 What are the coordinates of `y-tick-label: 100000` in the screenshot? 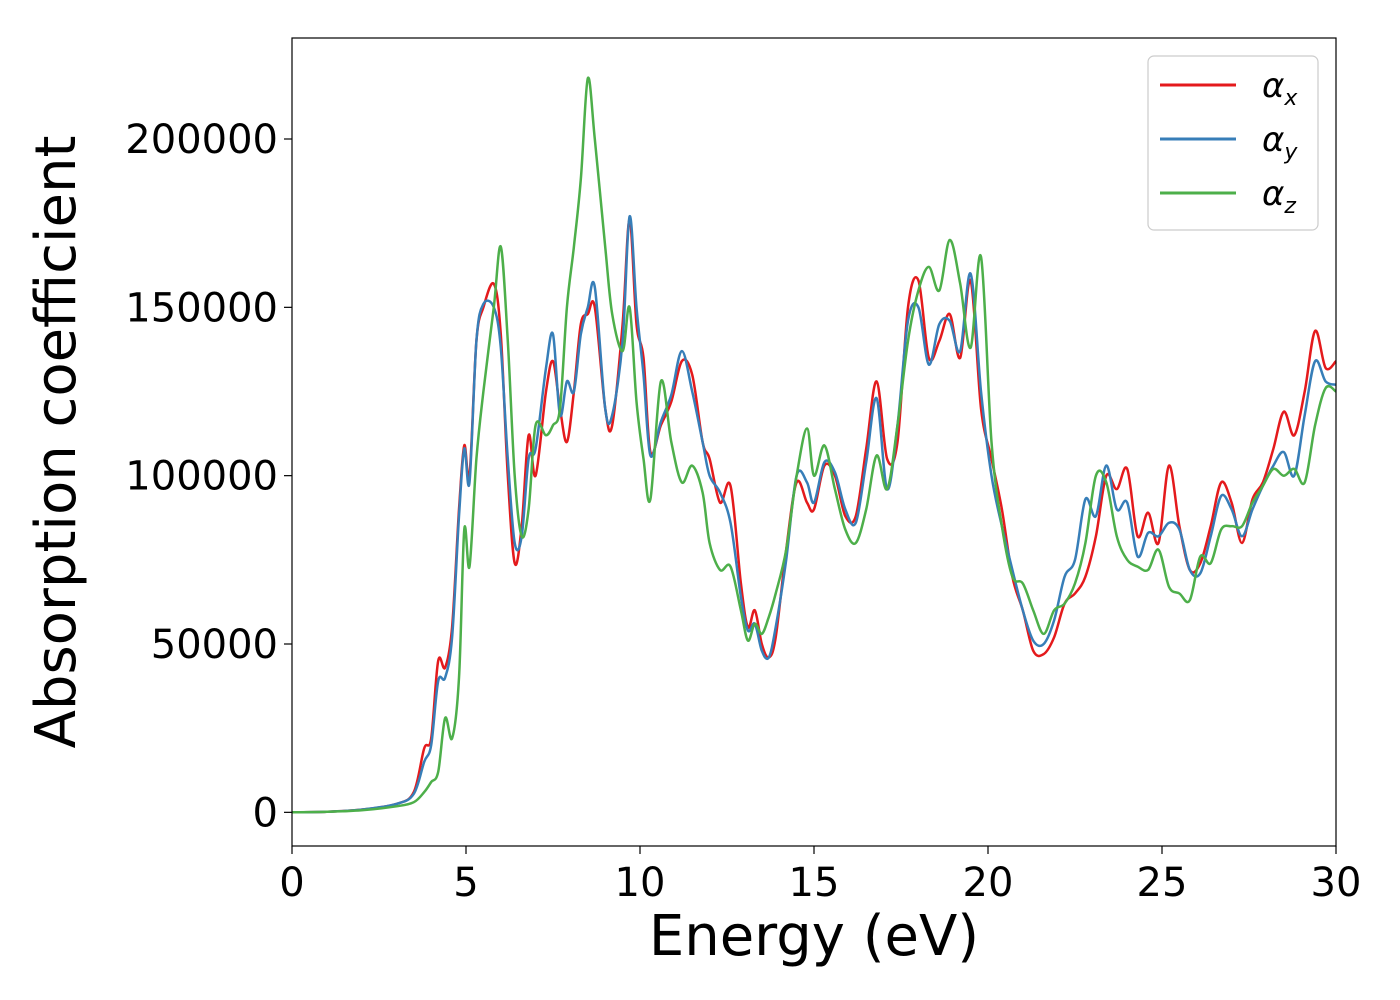 It's located at (201, 477).